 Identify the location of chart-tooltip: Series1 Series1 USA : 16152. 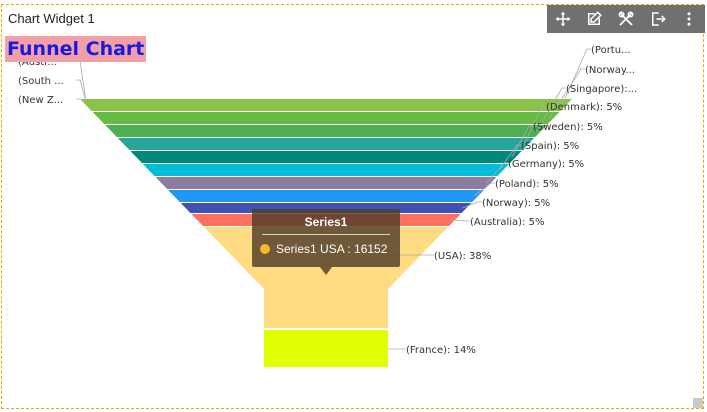
(326, 242).